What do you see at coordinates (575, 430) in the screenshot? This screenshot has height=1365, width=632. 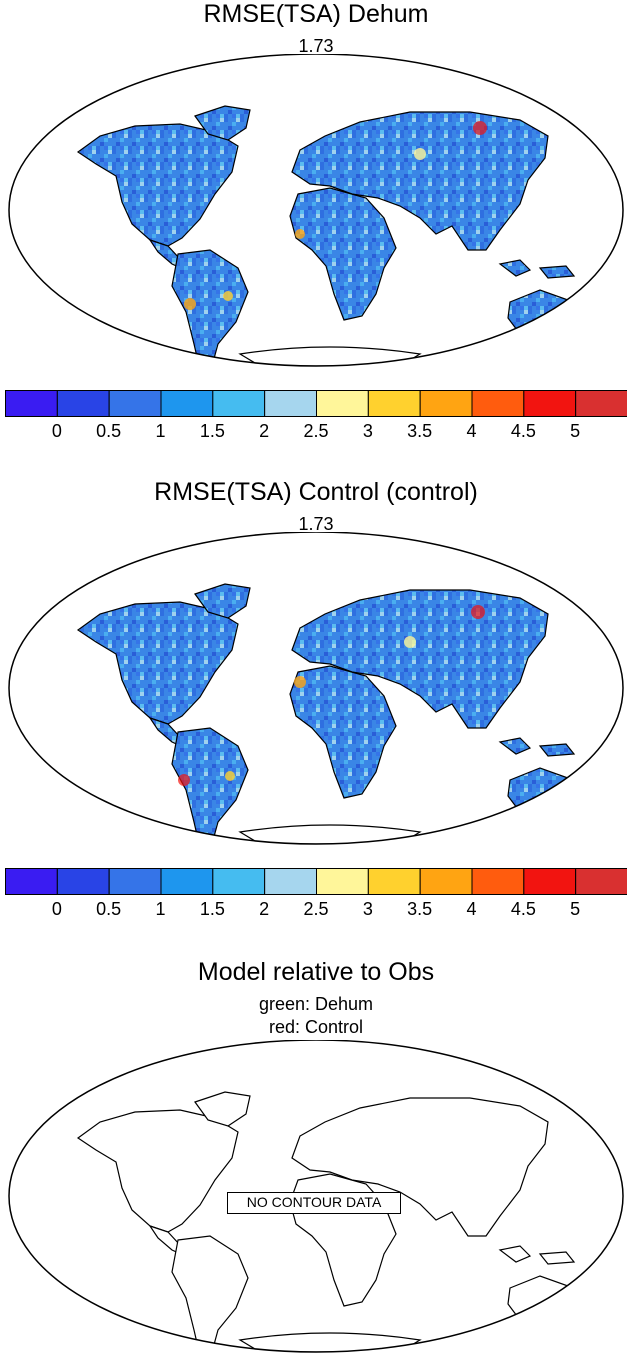 I see `colorbar-1-tick-label: 5` at bounding box center [575, 430].